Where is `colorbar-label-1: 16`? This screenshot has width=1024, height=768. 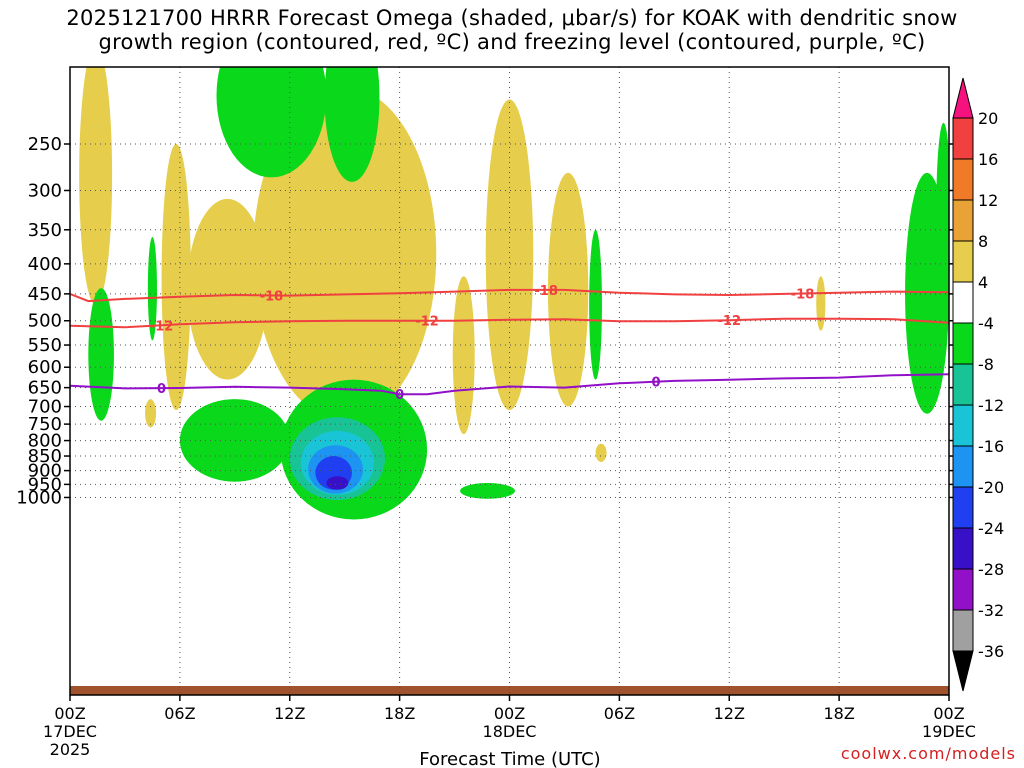 colorbar-label-1: 16 is located at coordinates (988, 159).